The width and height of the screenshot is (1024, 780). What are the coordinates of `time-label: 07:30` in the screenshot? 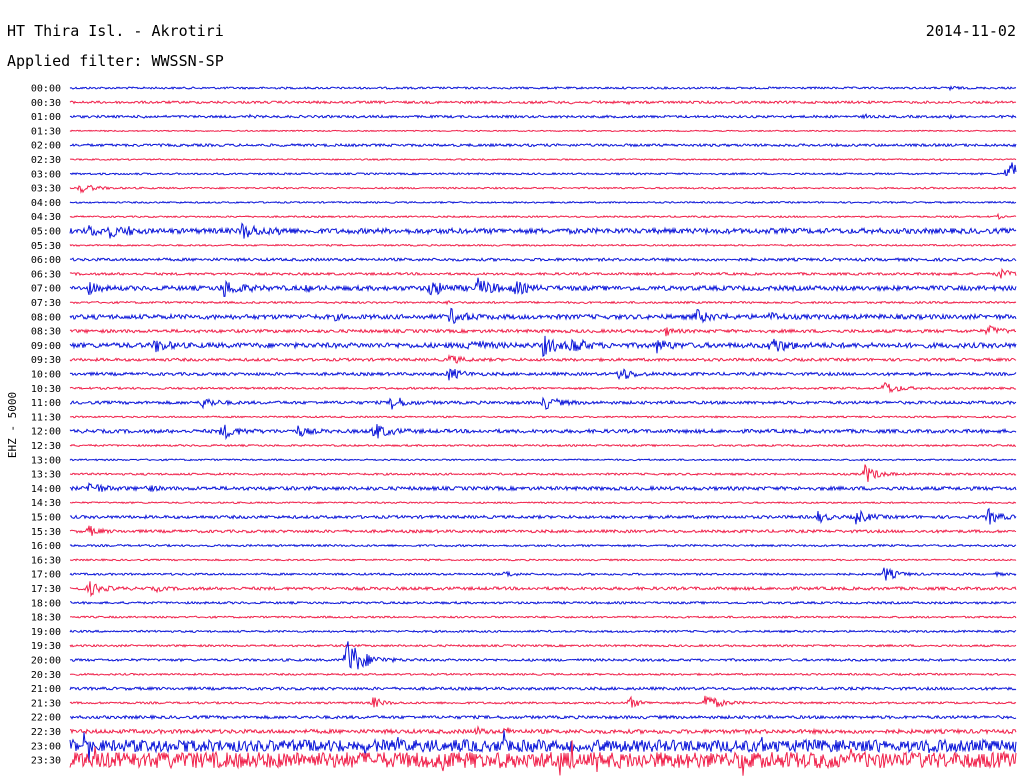 It's located at (46, 303).